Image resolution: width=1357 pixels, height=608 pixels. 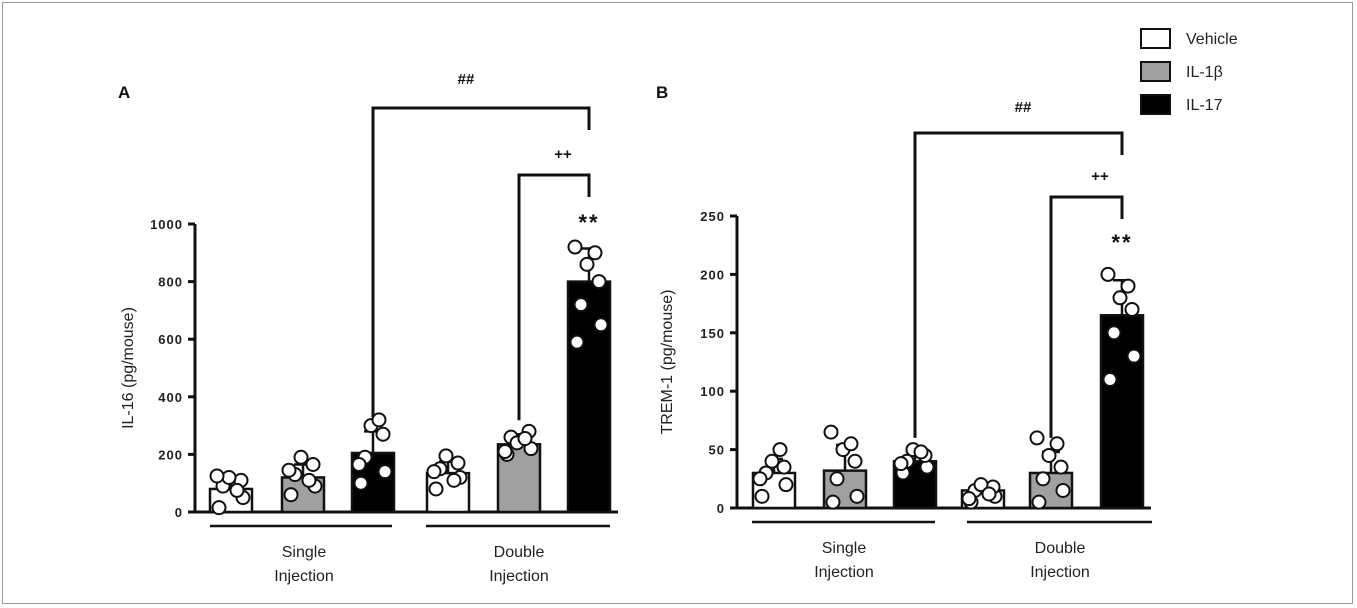 I want to click on legend-label: IL-1β, so click(x=1204, y=72).